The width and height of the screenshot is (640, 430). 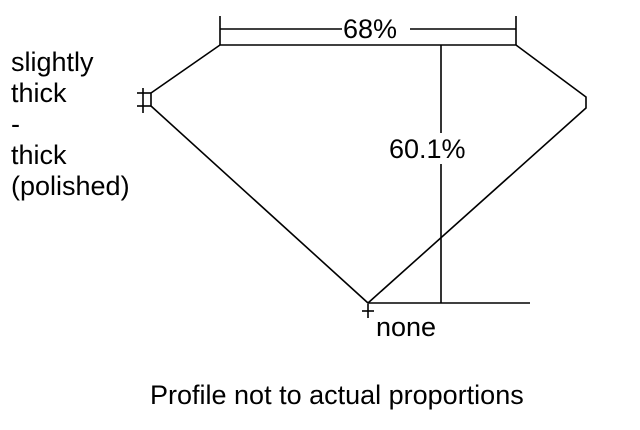 What do you see at coordinates (15, 124) in the screenshot?
I see `girdle-line: -` at bounding box center [15, 124].